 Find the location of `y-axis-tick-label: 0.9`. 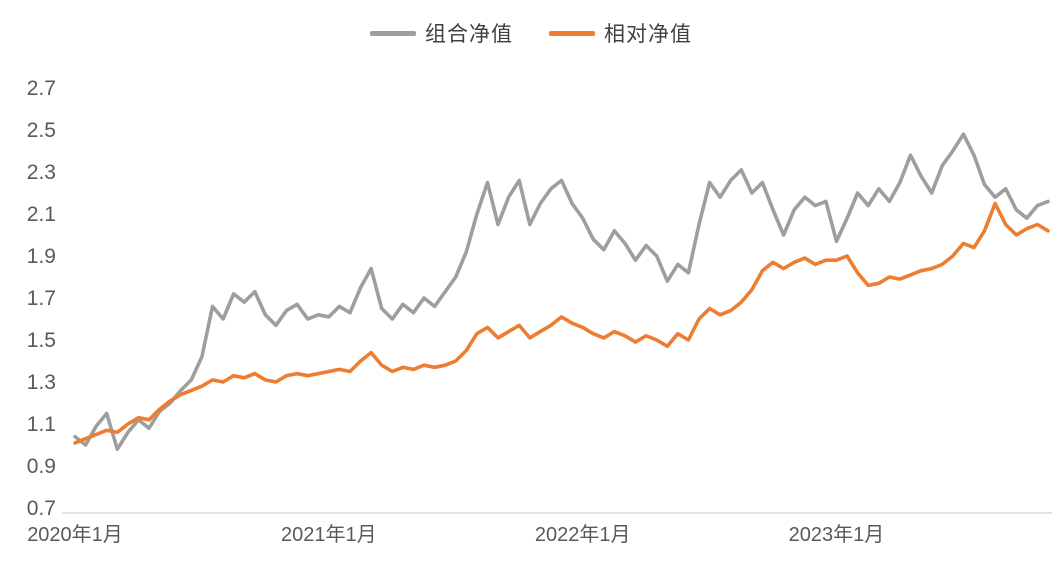

y-axis-tick-label: 0.9 is located at coordinates (41, 466).